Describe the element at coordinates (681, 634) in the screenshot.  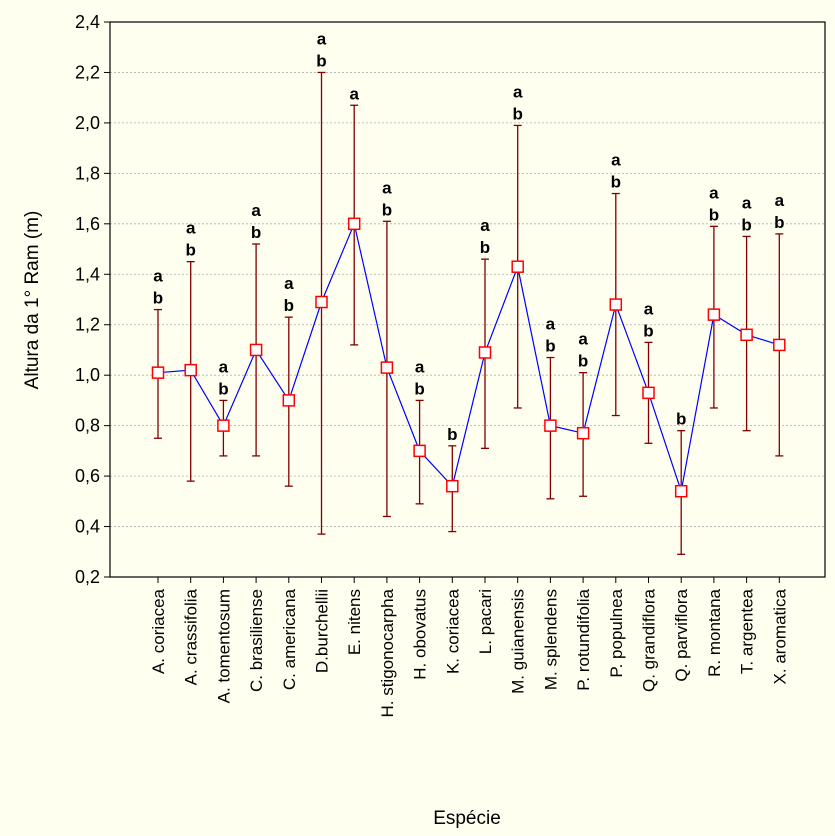
I see `x-tick-label: Q. parviflora` at that location.